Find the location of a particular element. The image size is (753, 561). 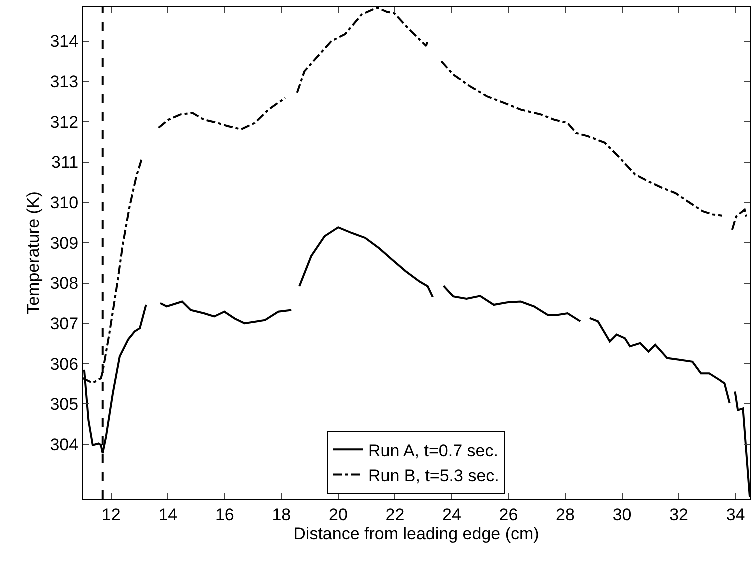

x-tick-label: 18 is located at coordinates (282, 514).